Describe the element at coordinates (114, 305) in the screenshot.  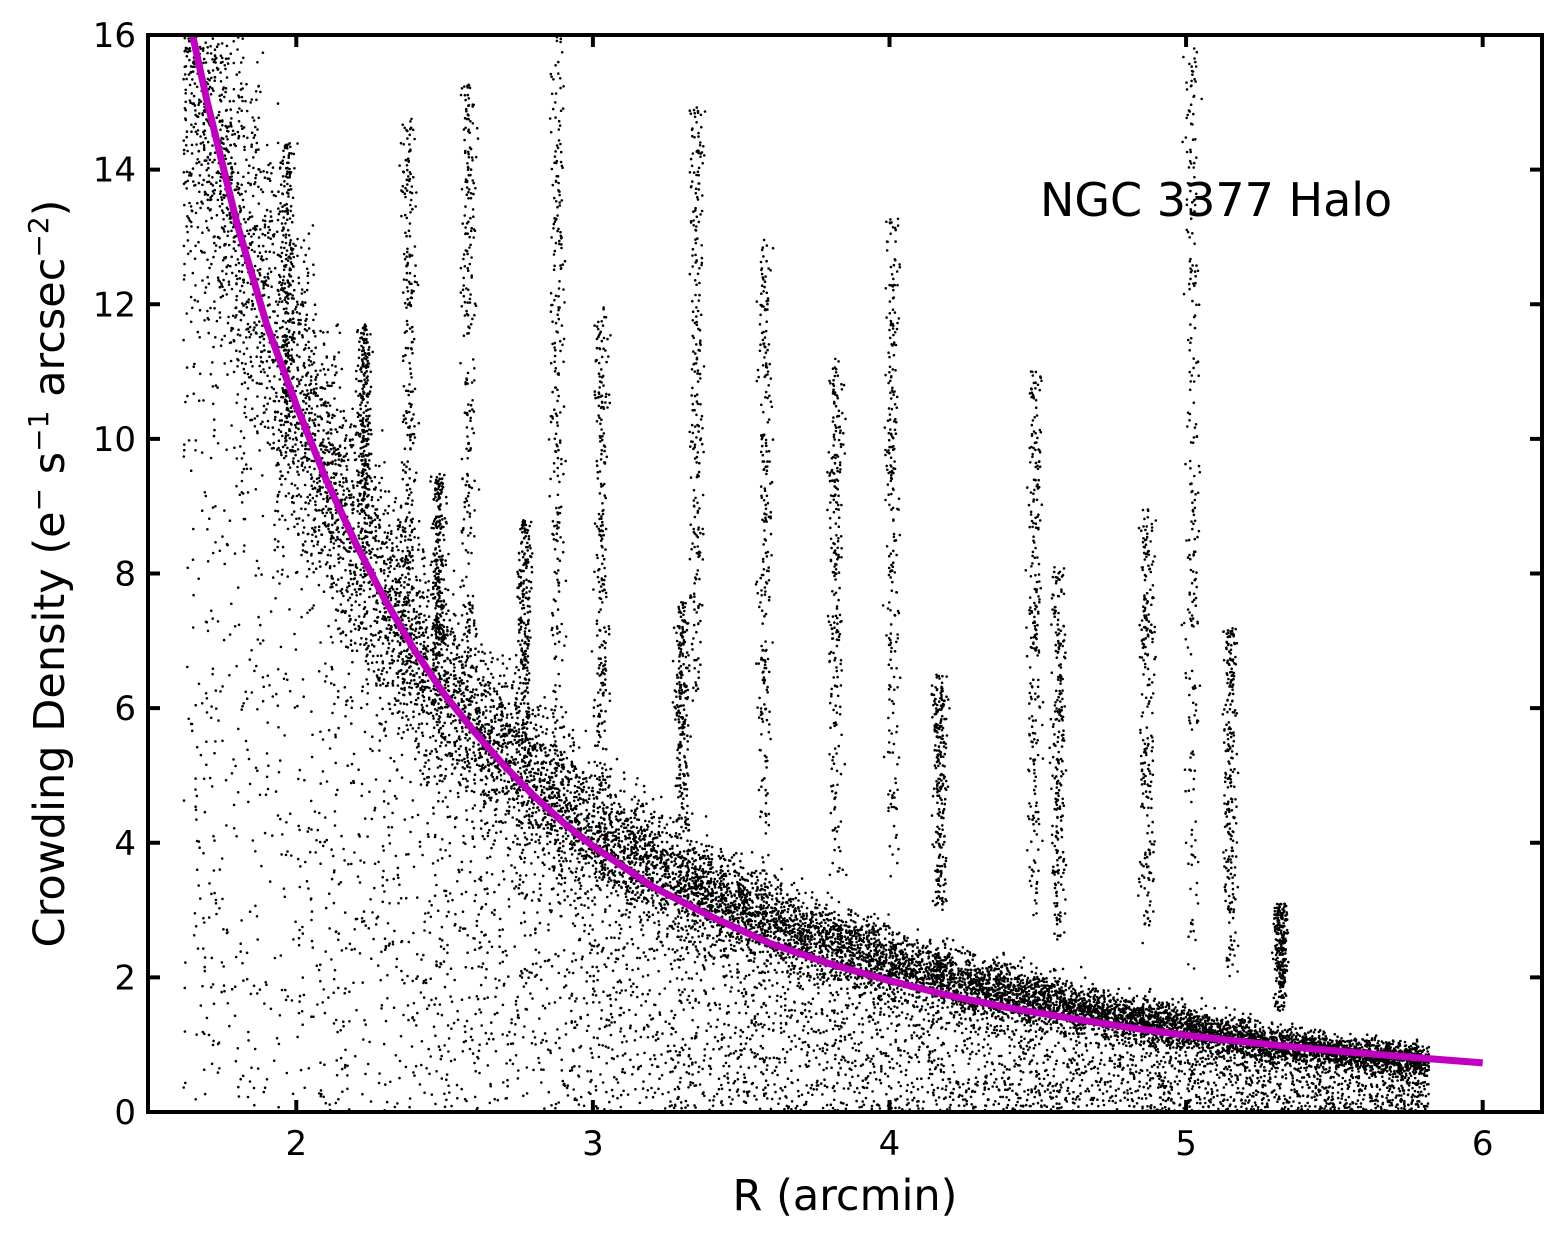
I see `y-tick-label: 12` at that location.